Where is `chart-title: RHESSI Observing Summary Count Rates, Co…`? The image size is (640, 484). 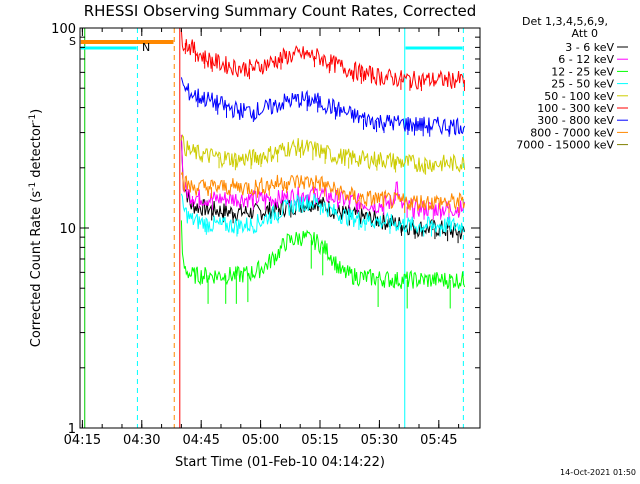 chart-title: RHESSI Observing Summary Count Rates, Co… is located at coordinates (280, 11).